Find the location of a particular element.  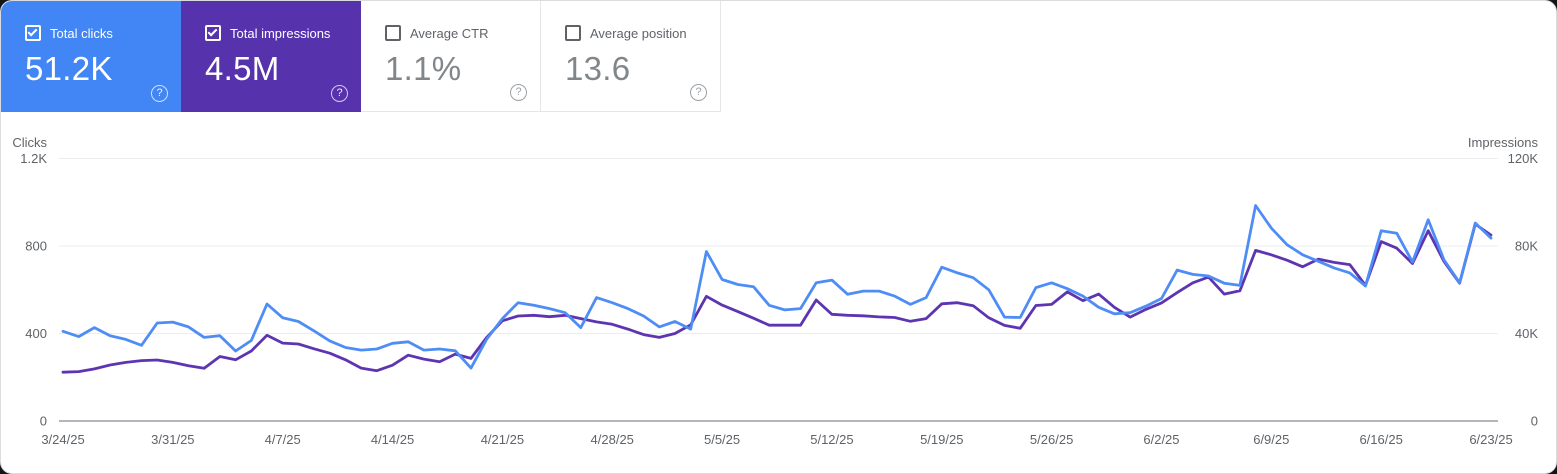

metric-card-total-impressions: Total impressions 4.5M ? is located at coordinates (271, 56).